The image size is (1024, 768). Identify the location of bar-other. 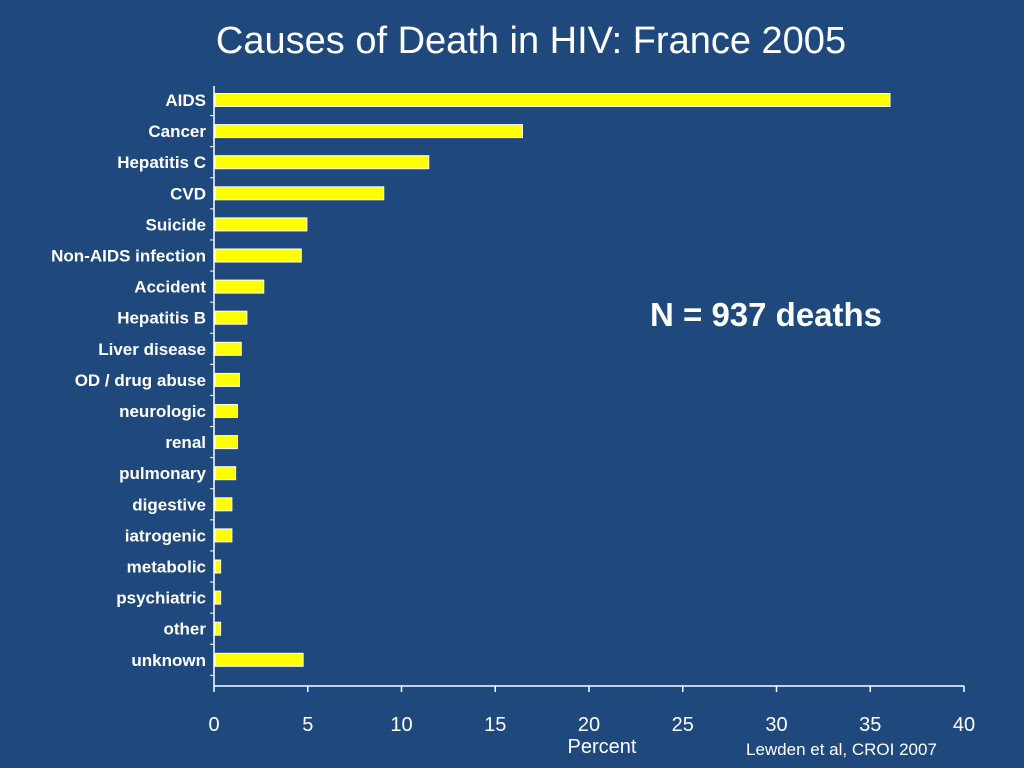
(218, 628).